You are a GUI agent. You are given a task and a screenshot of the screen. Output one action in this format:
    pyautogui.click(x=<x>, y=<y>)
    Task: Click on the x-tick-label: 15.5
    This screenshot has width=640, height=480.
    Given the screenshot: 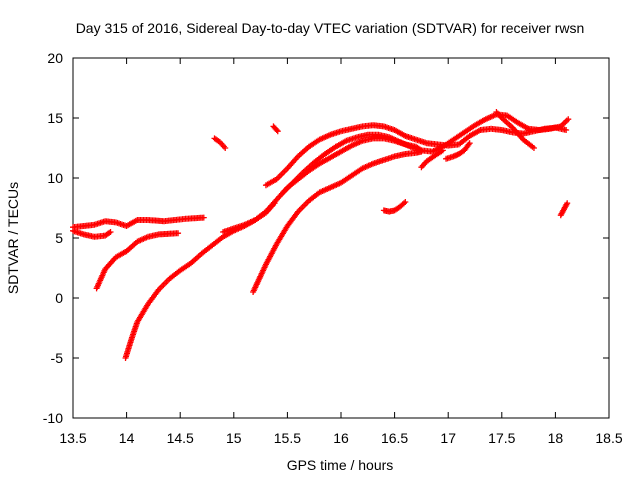 What is the action you would take?
    pyautogui.click(x=287, y=438)
    